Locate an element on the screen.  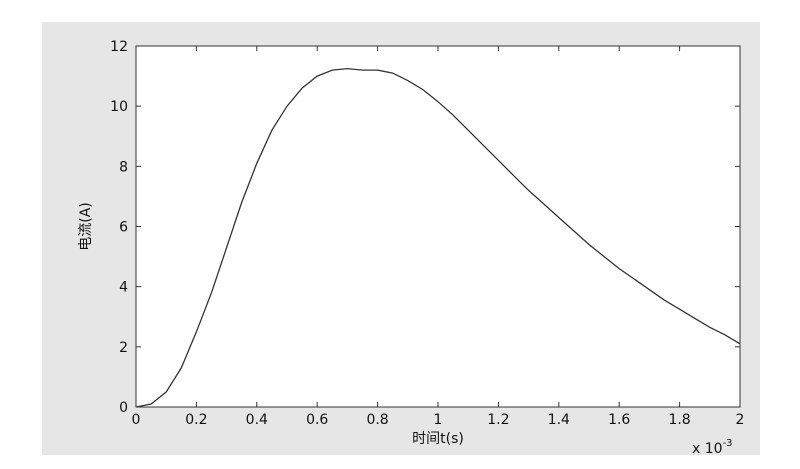
y-tick-label: 6 is located at coordinates (123, 228).